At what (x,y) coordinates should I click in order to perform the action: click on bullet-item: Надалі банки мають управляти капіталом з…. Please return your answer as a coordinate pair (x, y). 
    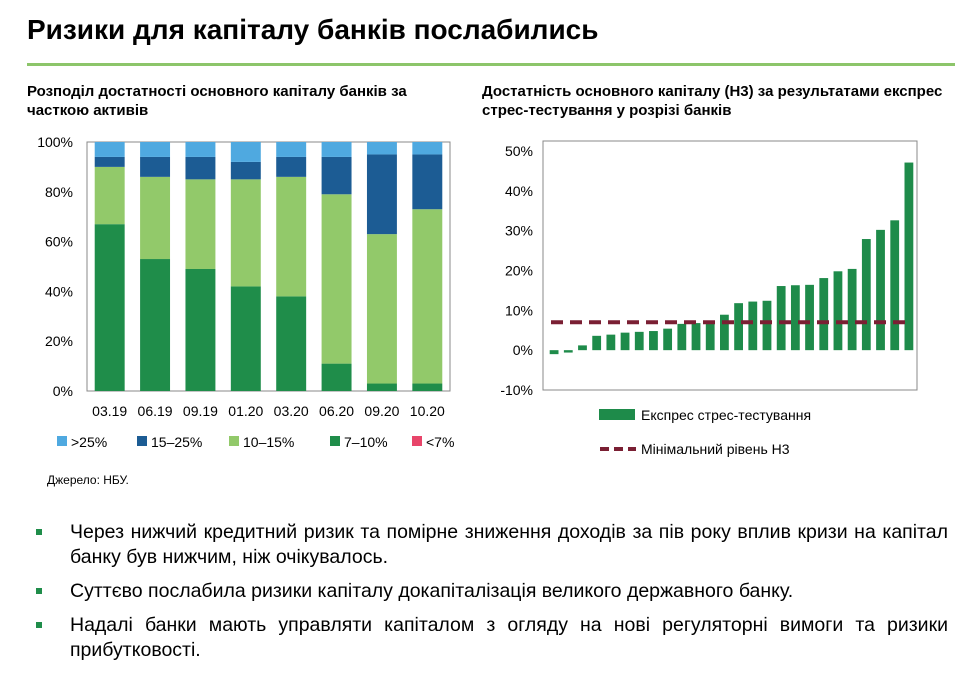
    Looking at the image, I should click on (492, 638).